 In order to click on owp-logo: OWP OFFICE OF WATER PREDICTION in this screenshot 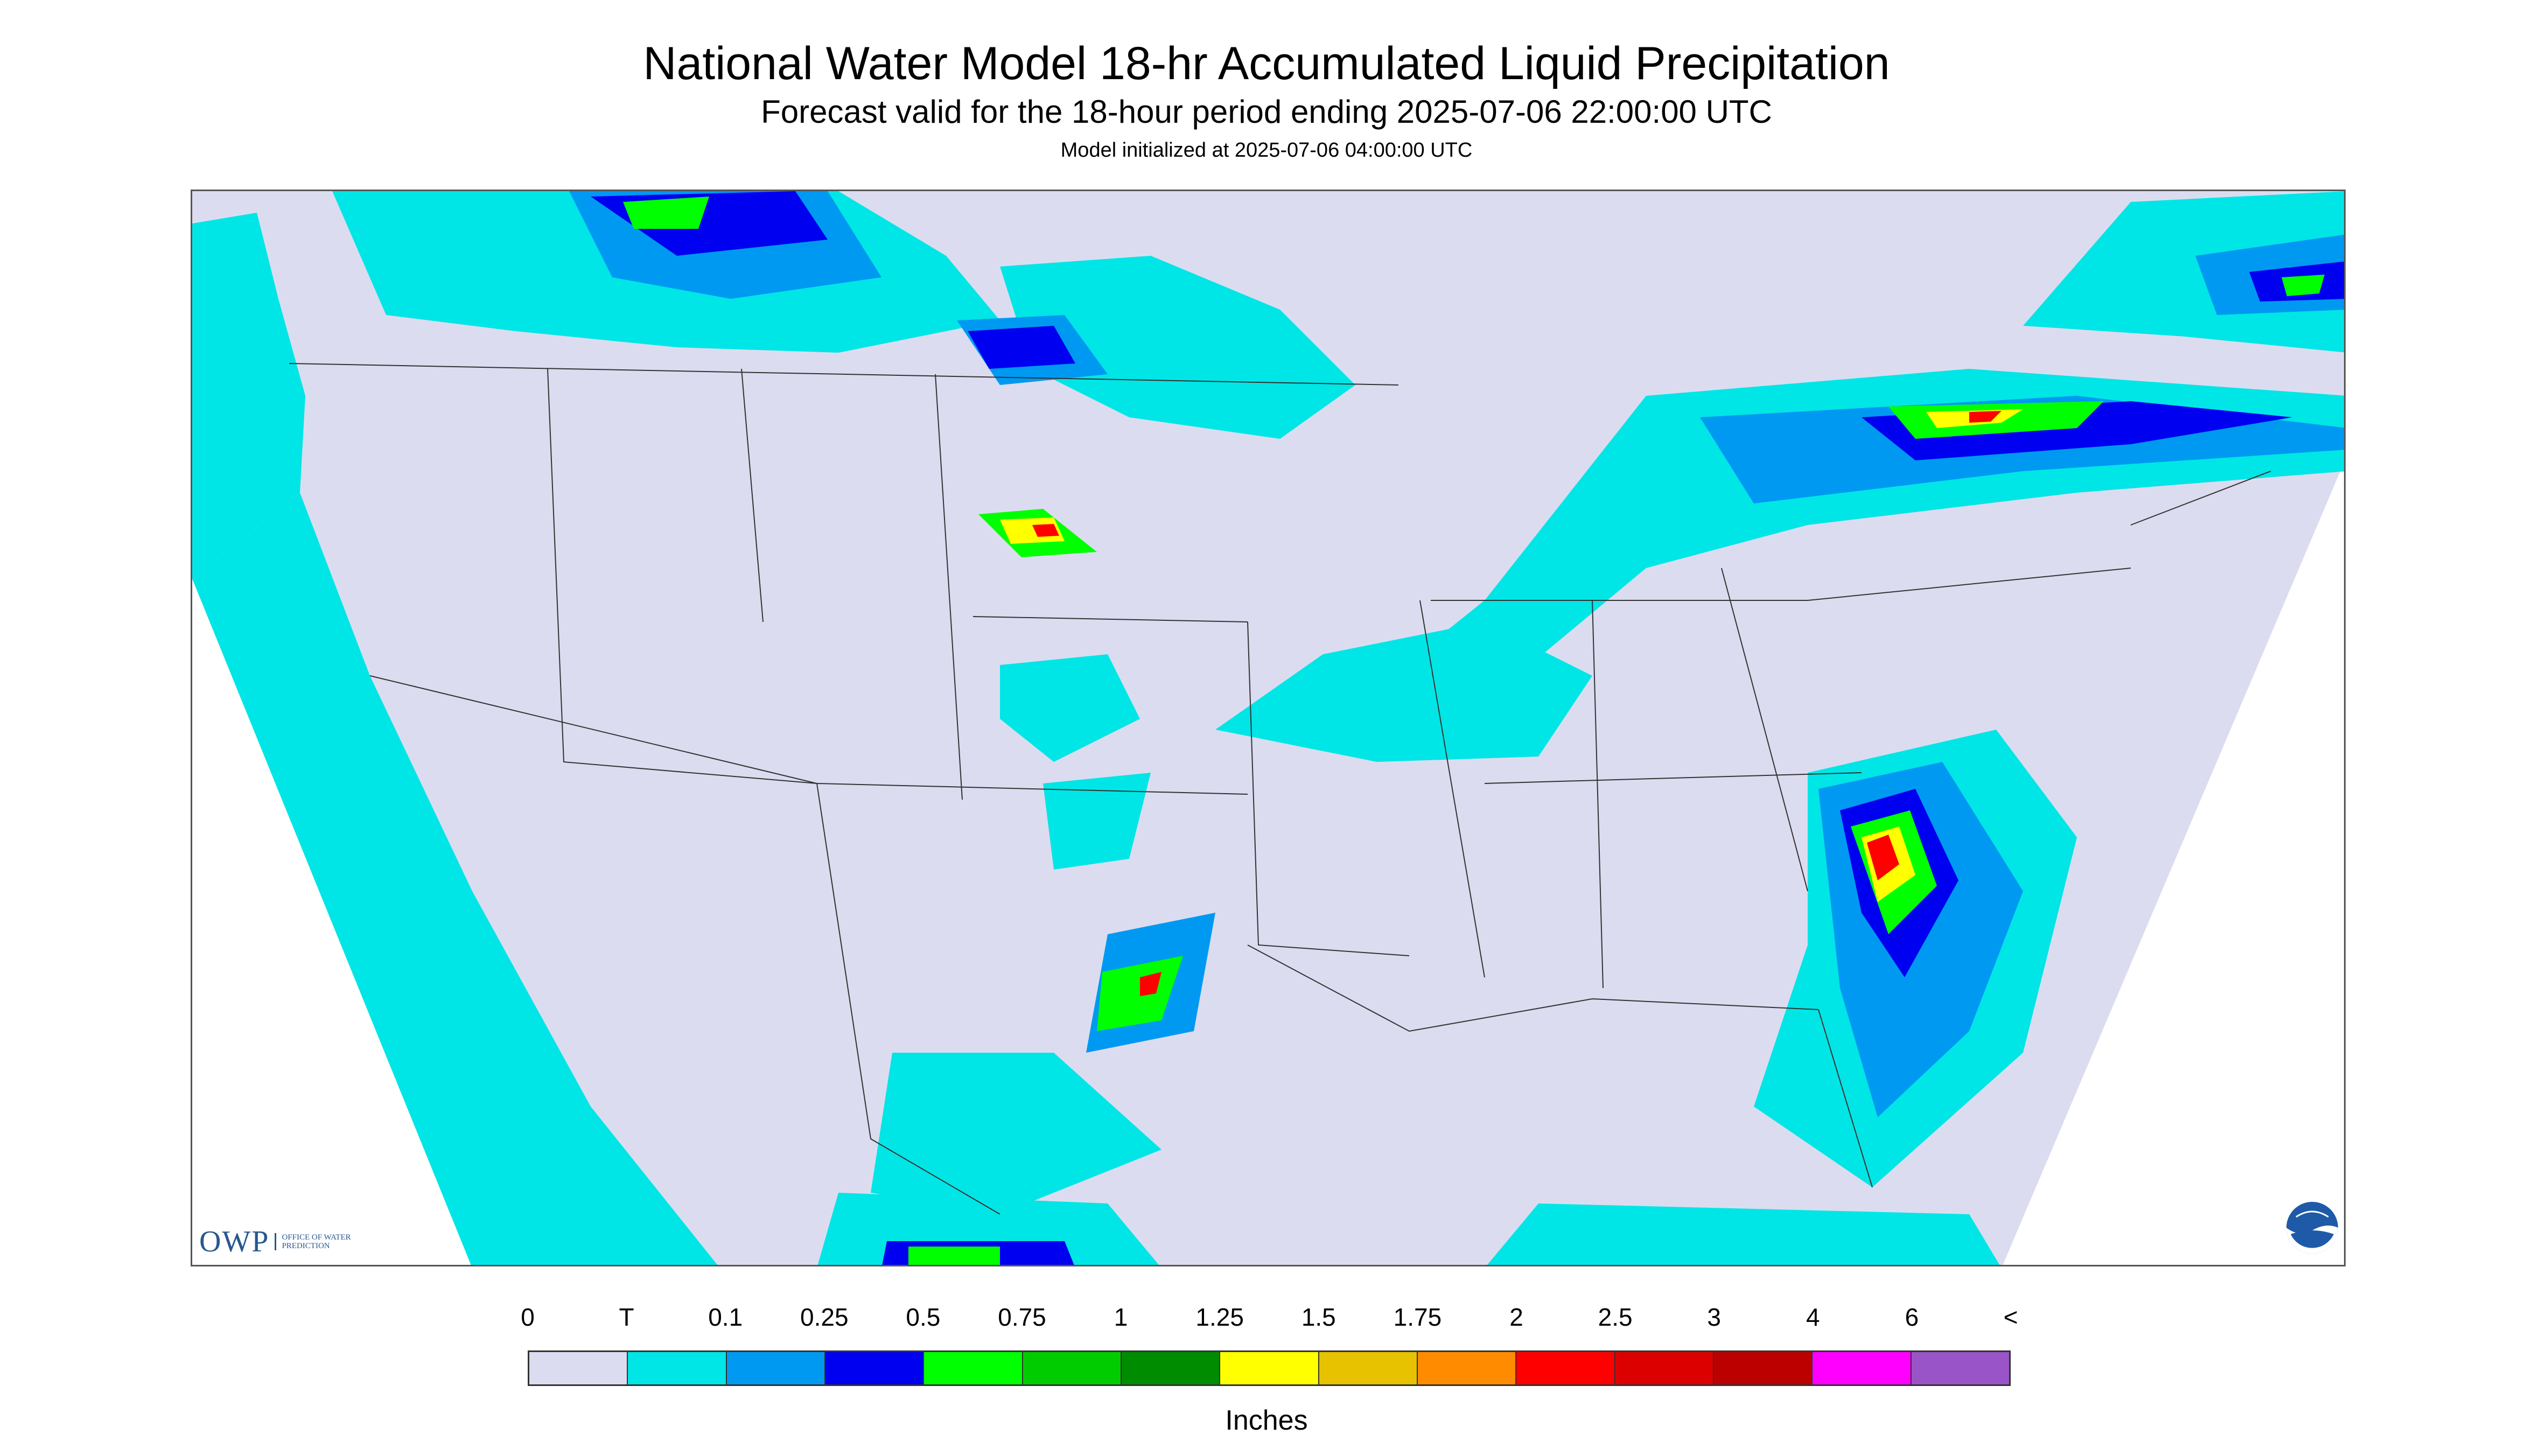, I will do `click(281, 1241)`.